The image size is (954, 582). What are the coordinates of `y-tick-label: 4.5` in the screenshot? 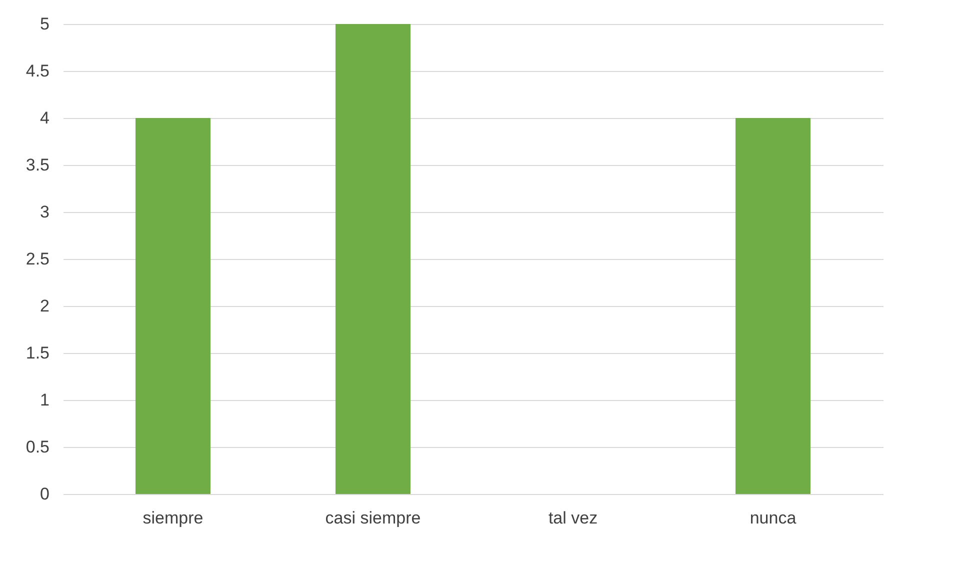 It's located at (38, 71).